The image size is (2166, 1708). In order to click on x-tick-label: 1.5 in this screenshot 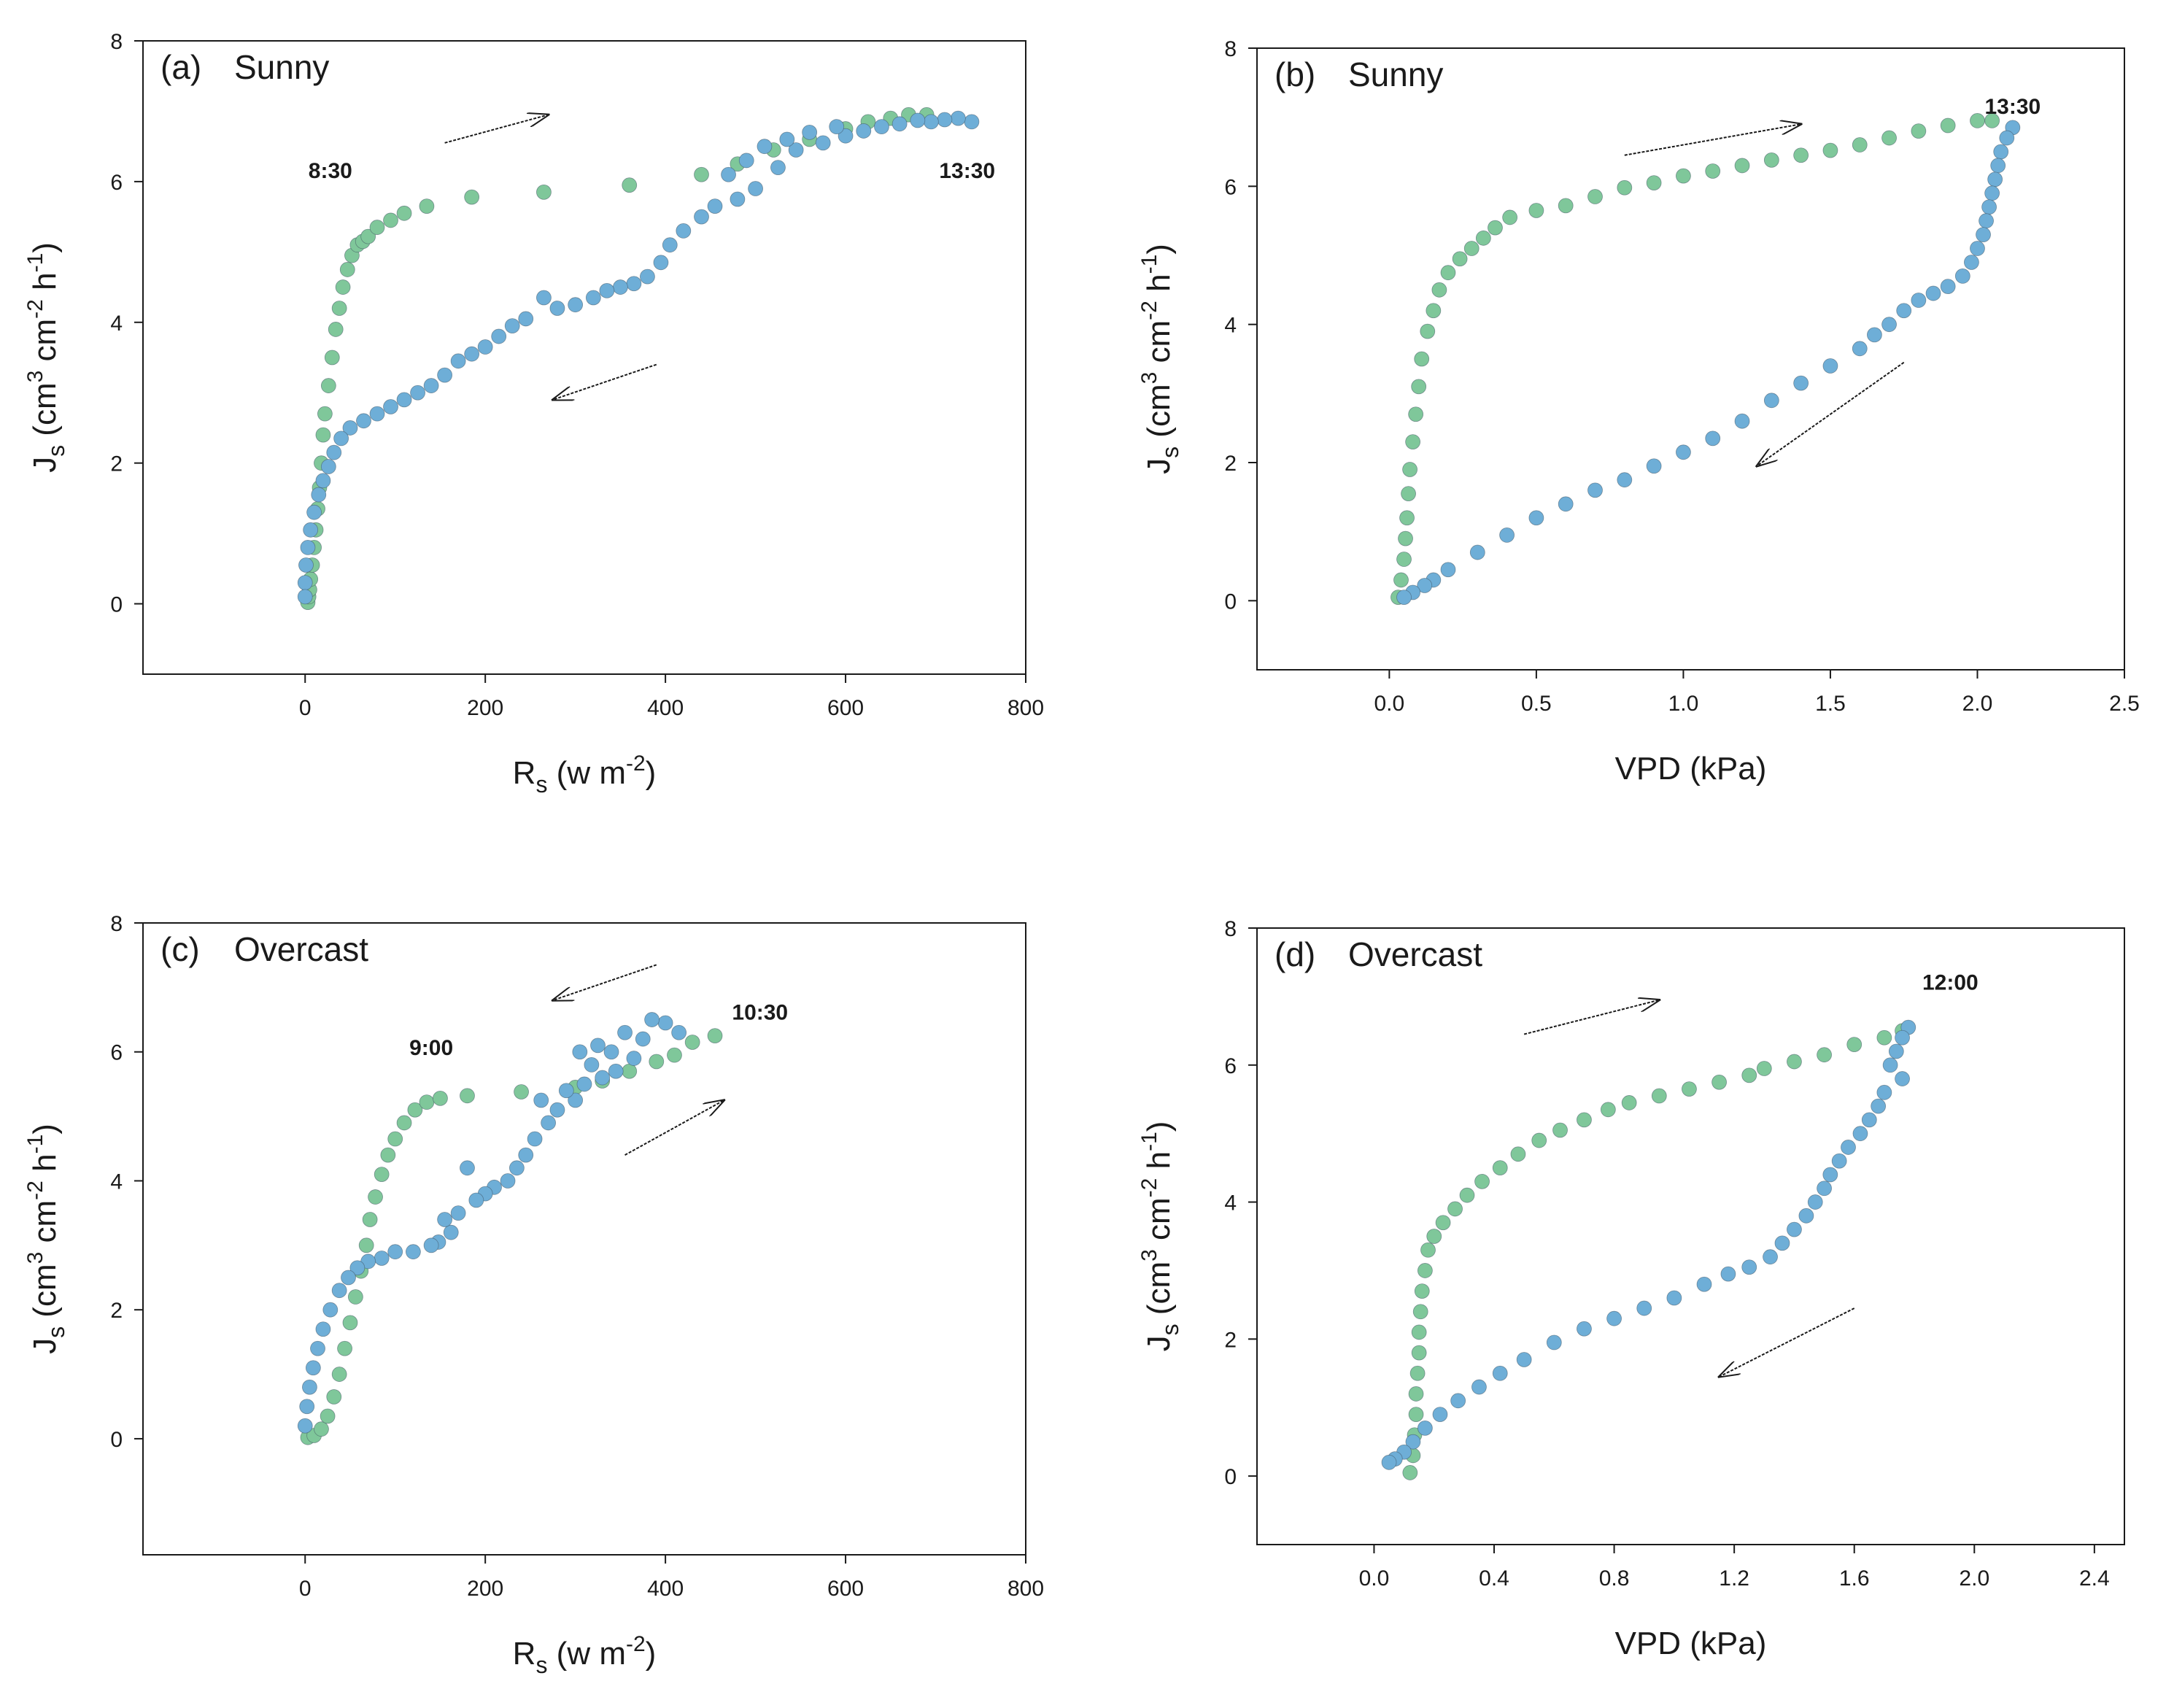, I will do `click(1830, 704)`.